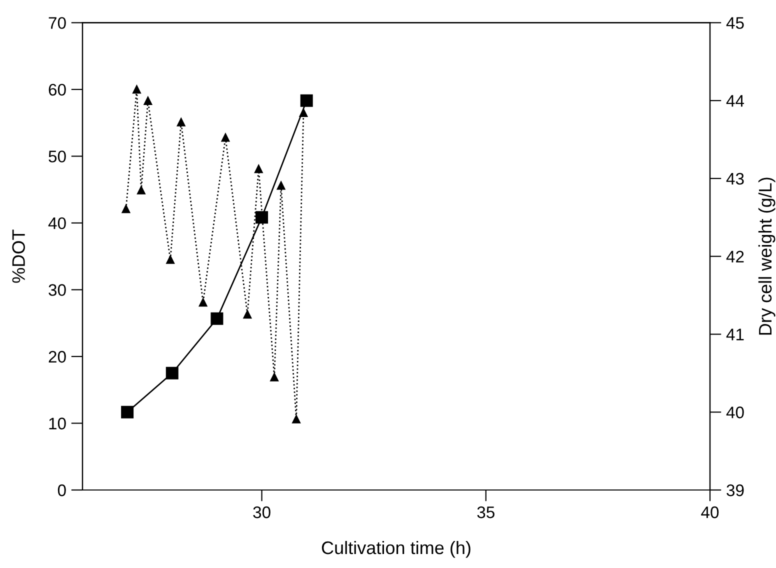 Image resolution: width=776 pixels, height=568 pixels. What do you see at coordinates (735, 256) in the screenshot?
I see `y2-tick-label: 42` at bounding box center [735, 256].